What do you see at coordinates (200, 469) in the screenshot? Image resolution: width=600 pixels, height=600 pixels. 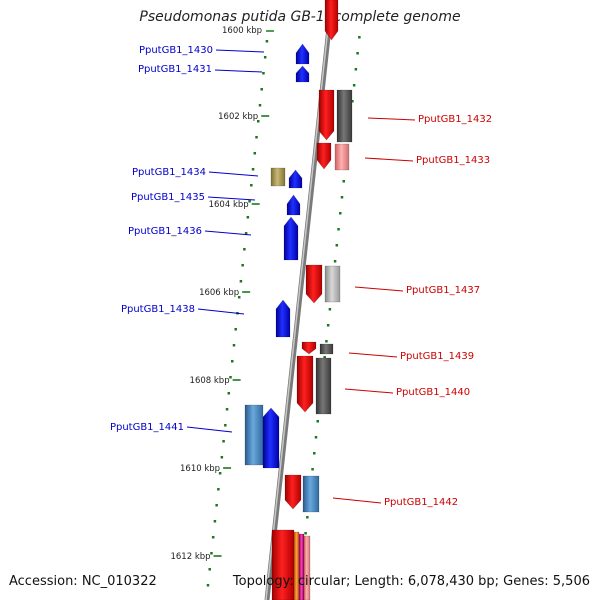 I see `kbp-label: 1610 kbp` at bounding box center [200, 469].